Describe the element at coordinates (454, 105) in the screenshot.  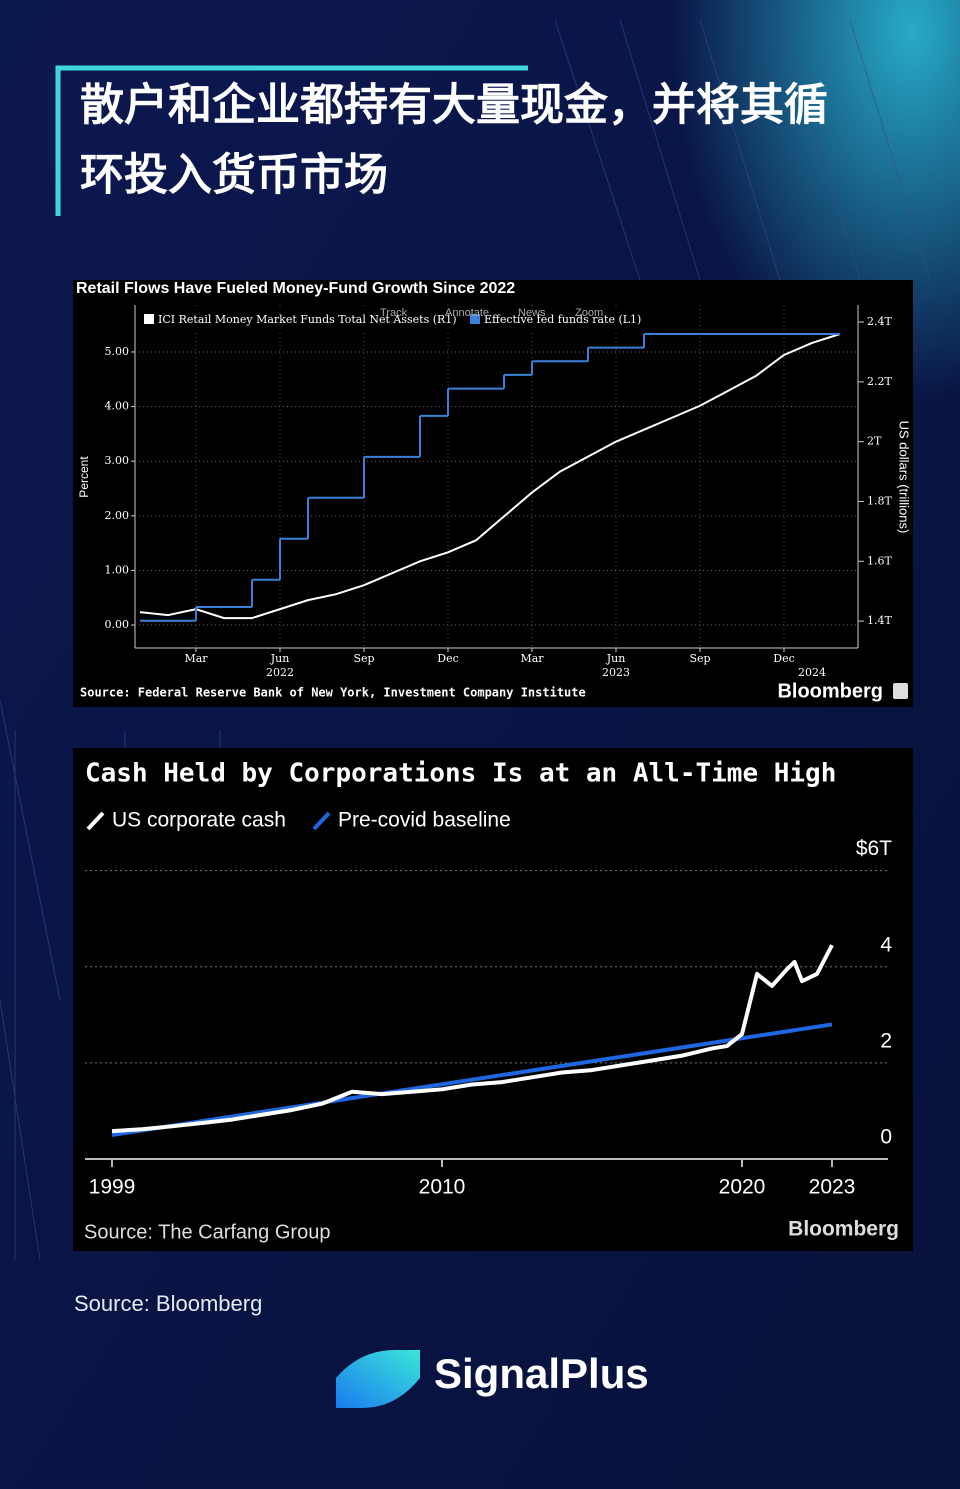
I see `header-title: 散户和企业都持有大量现金，并将其循` at that location.